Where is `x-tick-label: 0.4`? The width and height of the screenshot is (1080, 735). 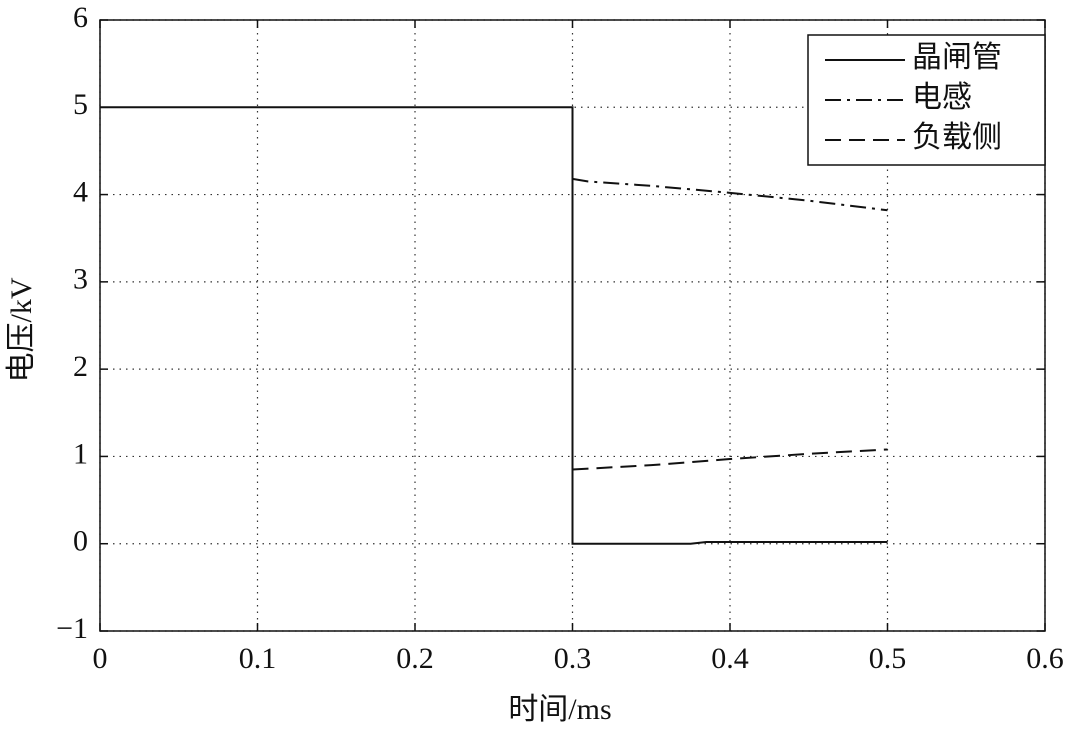
x-tick-label: 0.4 is located at coordinates (730, 658).